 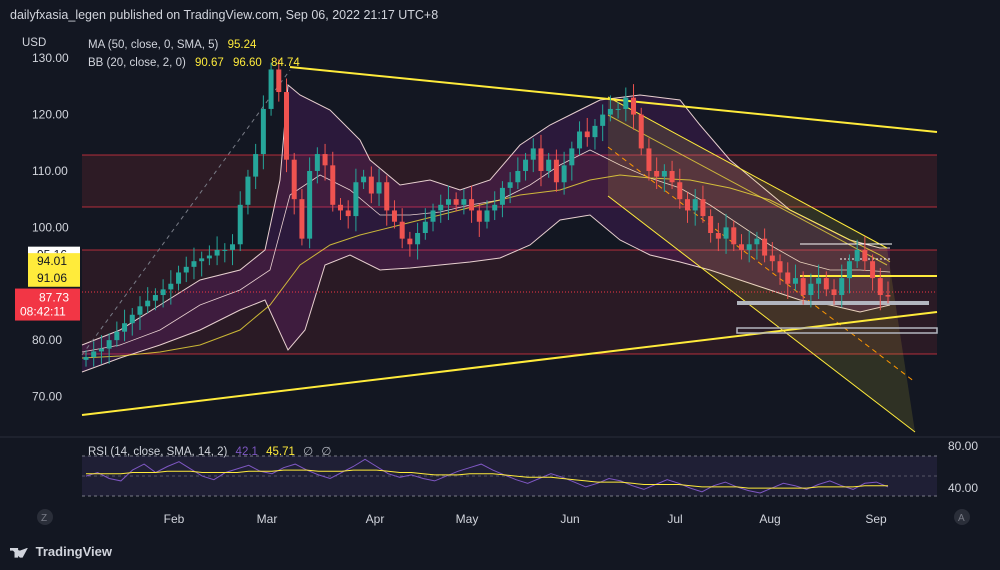 What do you see at coordinates (50, 115) in the screenshot?
I see `y-tick-1: 120.00` at bounding box center [50, 115].